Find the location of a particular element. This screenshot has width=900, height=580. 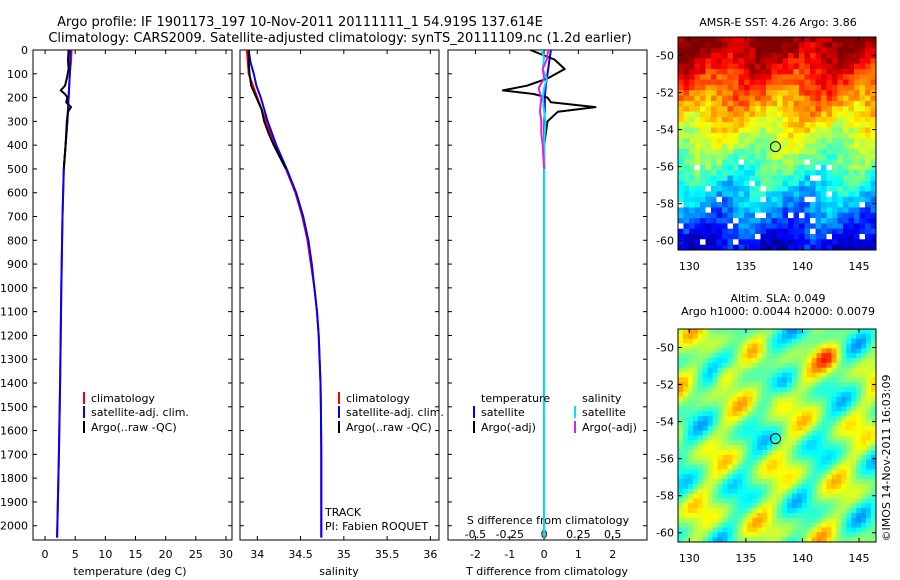

legend-heading-temperature: temperature is located at coordinates (515, 398).